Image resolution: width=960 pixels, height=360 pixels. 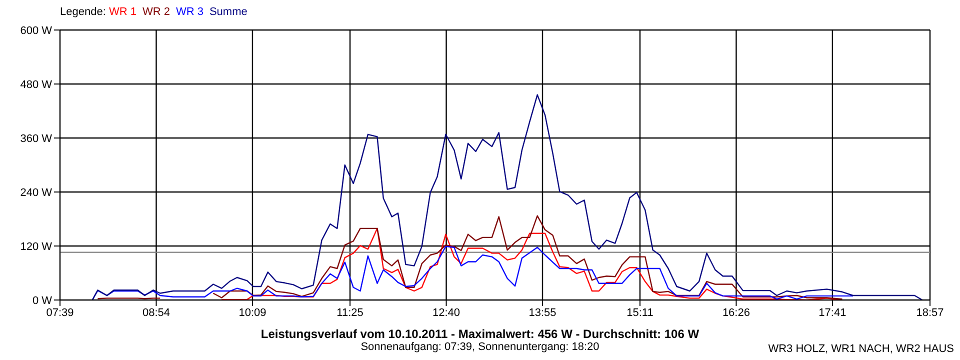 What do you see at coordinates (228, 12) in the screenshot?
I see `text: Summe` at bounding box center [228, 12].